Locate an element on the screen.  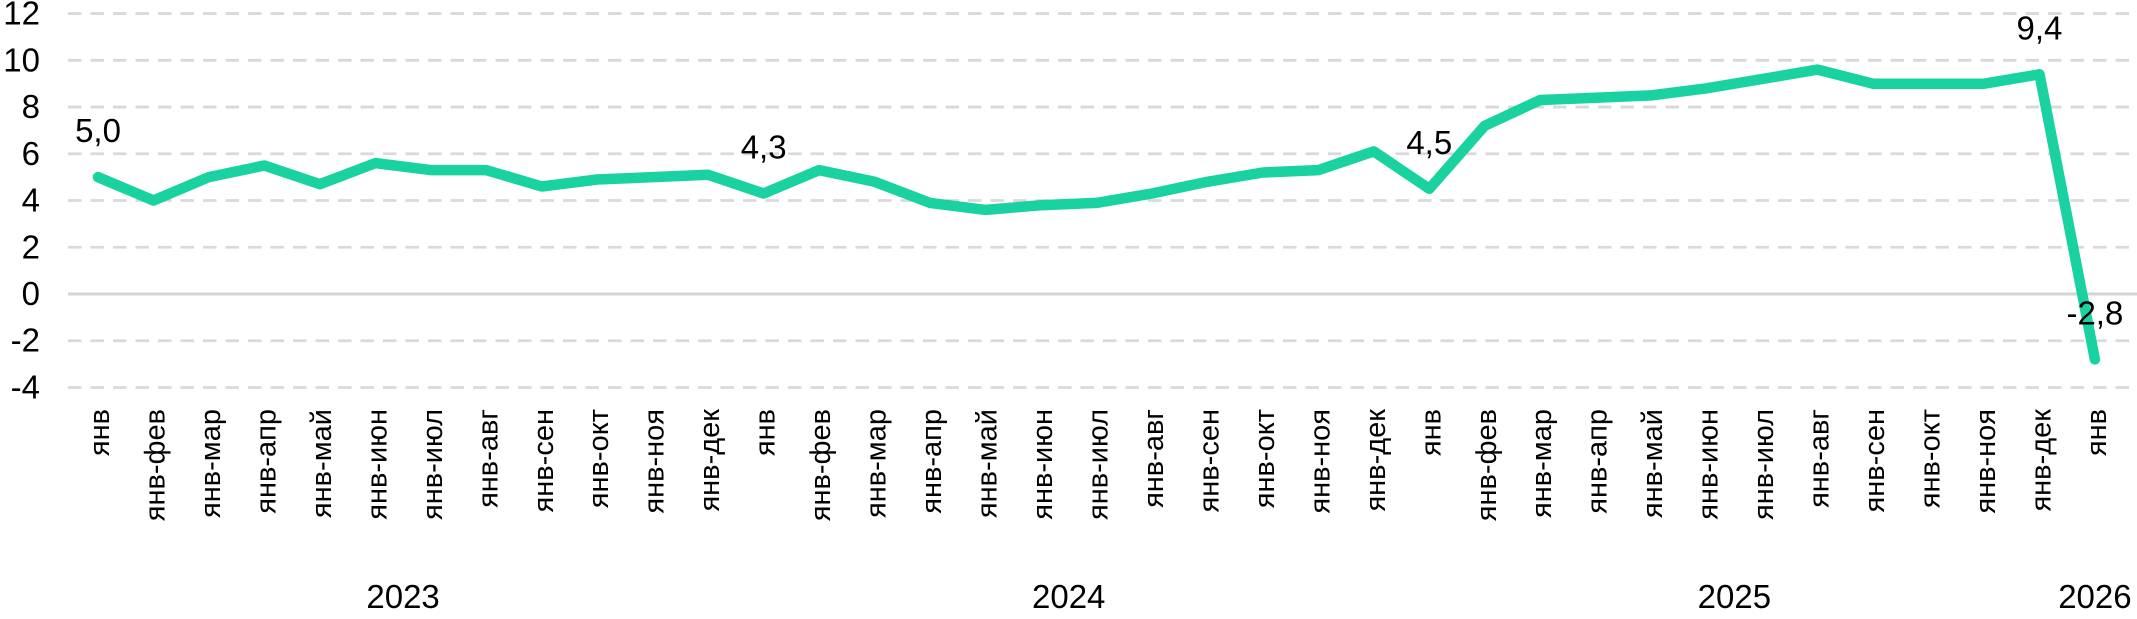
x-tick-label-24: янв is located at coordinates (1431, 432).